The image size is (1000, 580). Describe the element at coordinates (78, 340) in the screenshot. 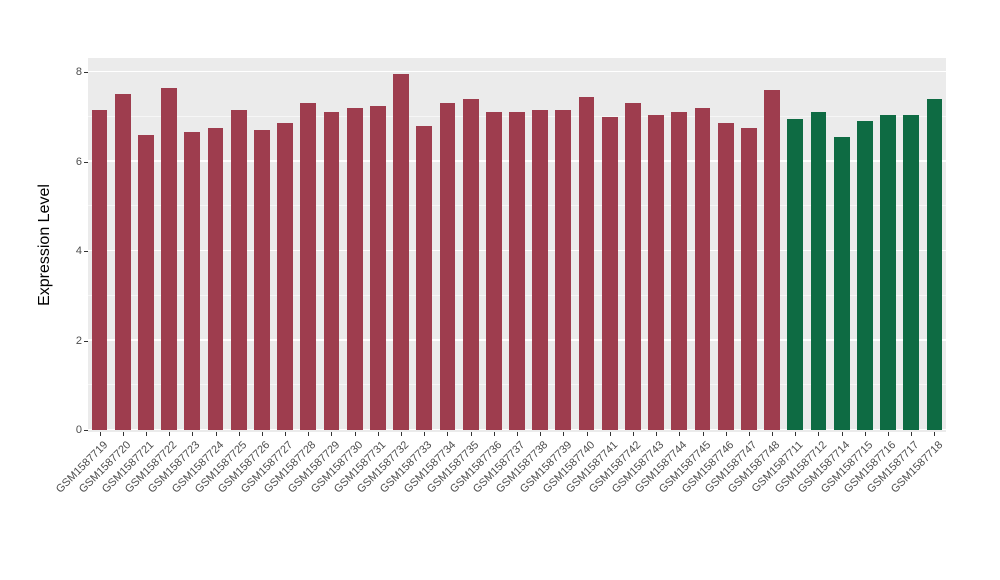

I see `y-tick-label: 2` at that location.